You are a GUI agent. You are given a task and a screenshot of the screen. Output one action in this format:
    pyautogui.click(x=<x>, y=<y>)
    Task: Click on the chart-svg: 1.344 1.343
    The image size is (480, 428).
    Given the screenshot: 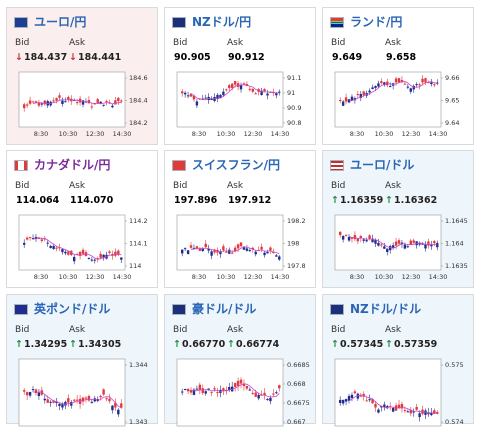 What is the action you would take?
    pyautogui.click(x=87, y=392)
    